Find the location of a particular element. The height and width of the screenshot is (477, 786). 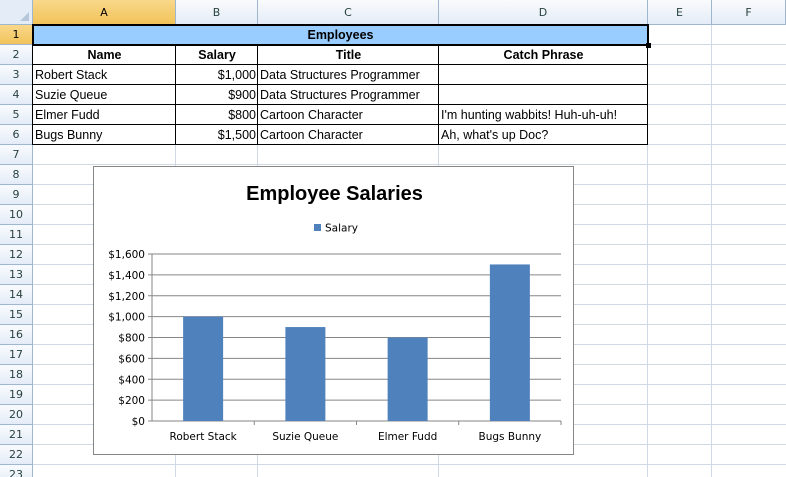

row-header-8: 8 is located at coordinates (16, 175).